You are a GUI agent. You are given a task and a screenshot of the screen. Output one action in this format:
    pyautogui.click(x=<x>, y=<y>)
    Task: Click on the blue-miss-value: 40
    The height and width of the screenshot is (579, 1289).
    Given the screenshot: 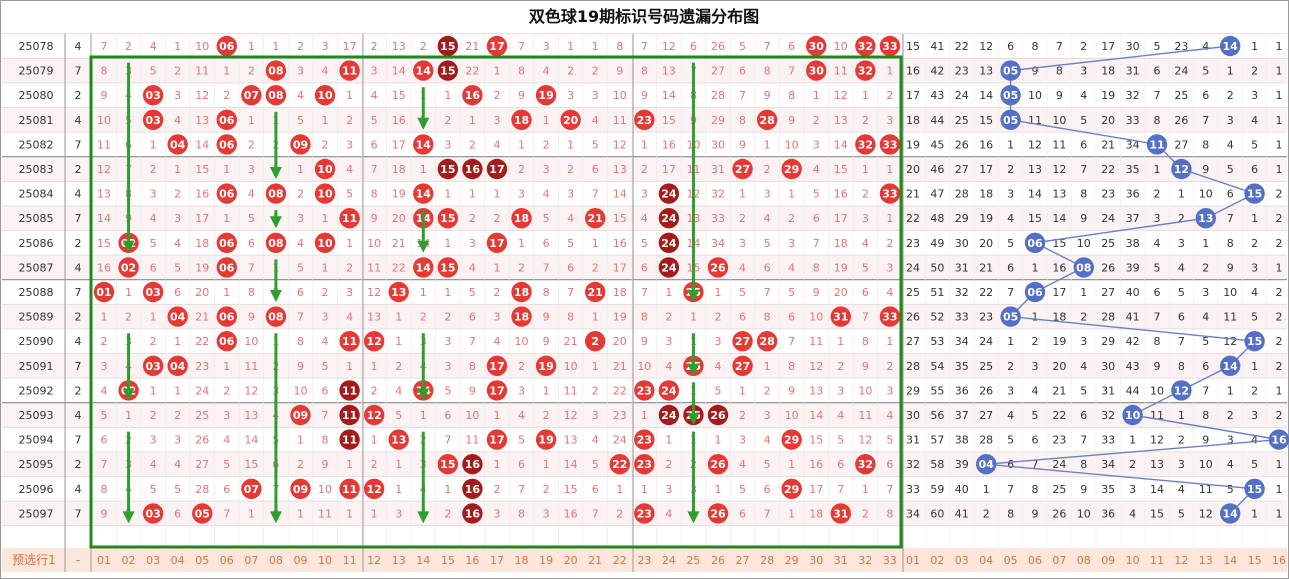 What is the action you would take?
    pyautogui.click(x=962, y=489)
    